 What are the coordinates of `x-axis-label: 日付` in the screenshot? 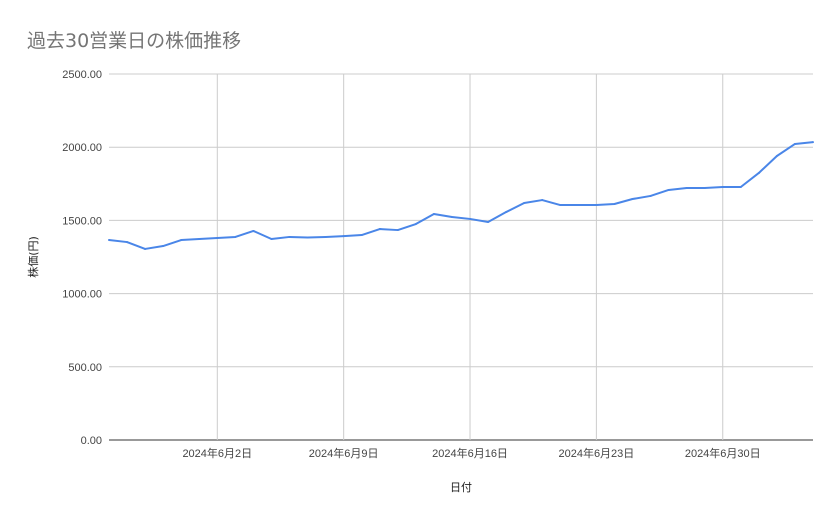 It's located at (461, 487).